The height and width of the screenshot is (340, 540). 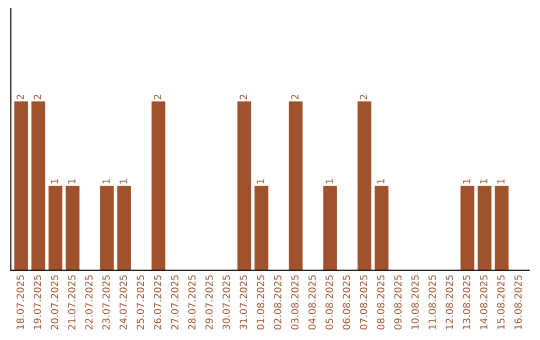 I want to click on x-tick-label: 18.07.2025, so click(x=20, y=302).